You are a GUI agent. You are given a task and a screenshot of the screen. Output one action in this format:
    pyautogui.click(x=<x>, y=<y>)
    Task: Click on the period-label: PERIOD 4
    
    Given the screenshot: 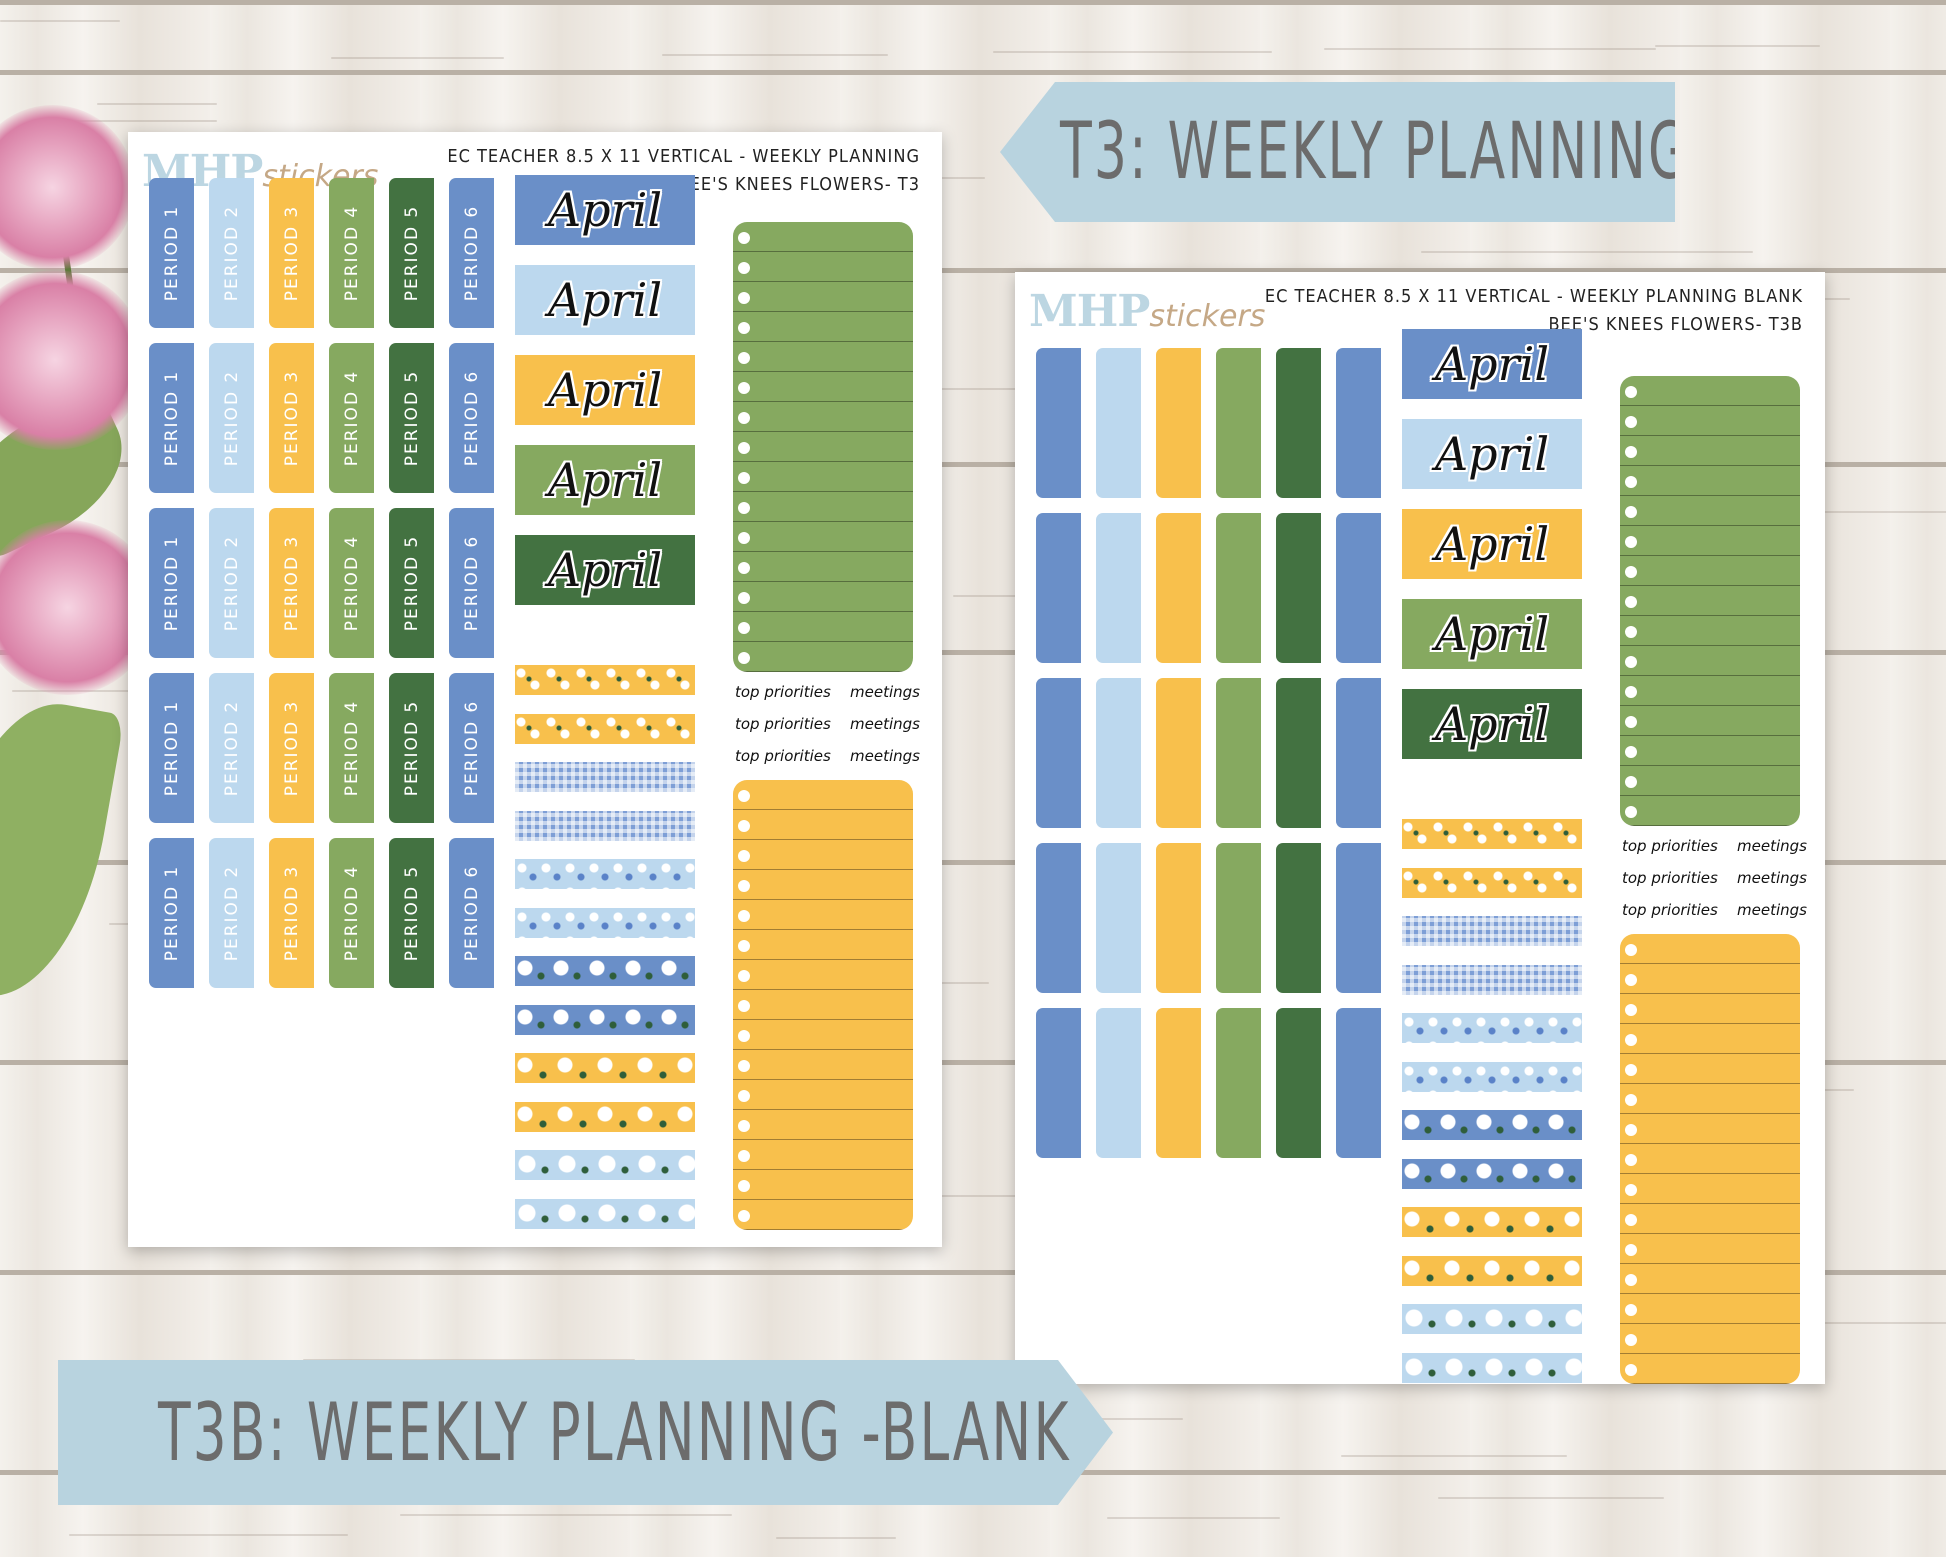 What is the action you would take?
    pyautogui.click(x=351, y=253)
    